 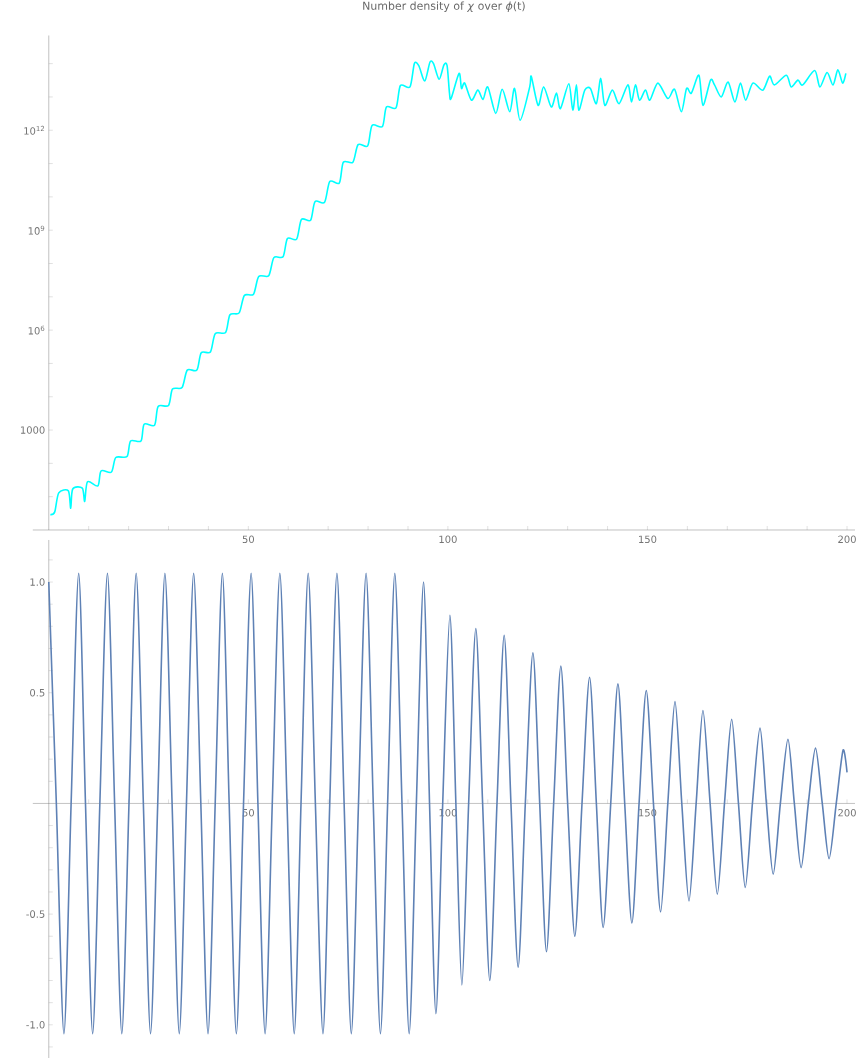 I want to click on x-tick-label: 50, so click(x=248, y=539).